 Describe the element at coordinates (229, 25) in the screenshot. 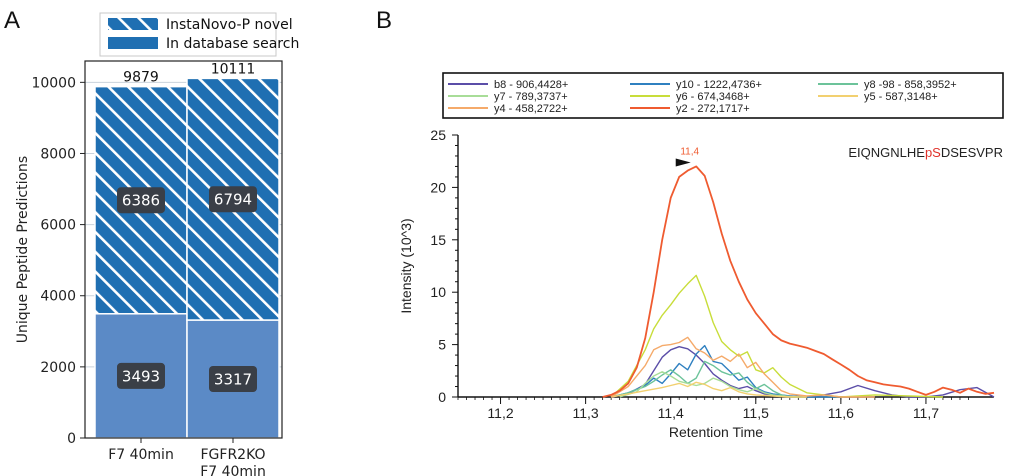

I see `legend-label: InstaNovo-P novel` at that location.